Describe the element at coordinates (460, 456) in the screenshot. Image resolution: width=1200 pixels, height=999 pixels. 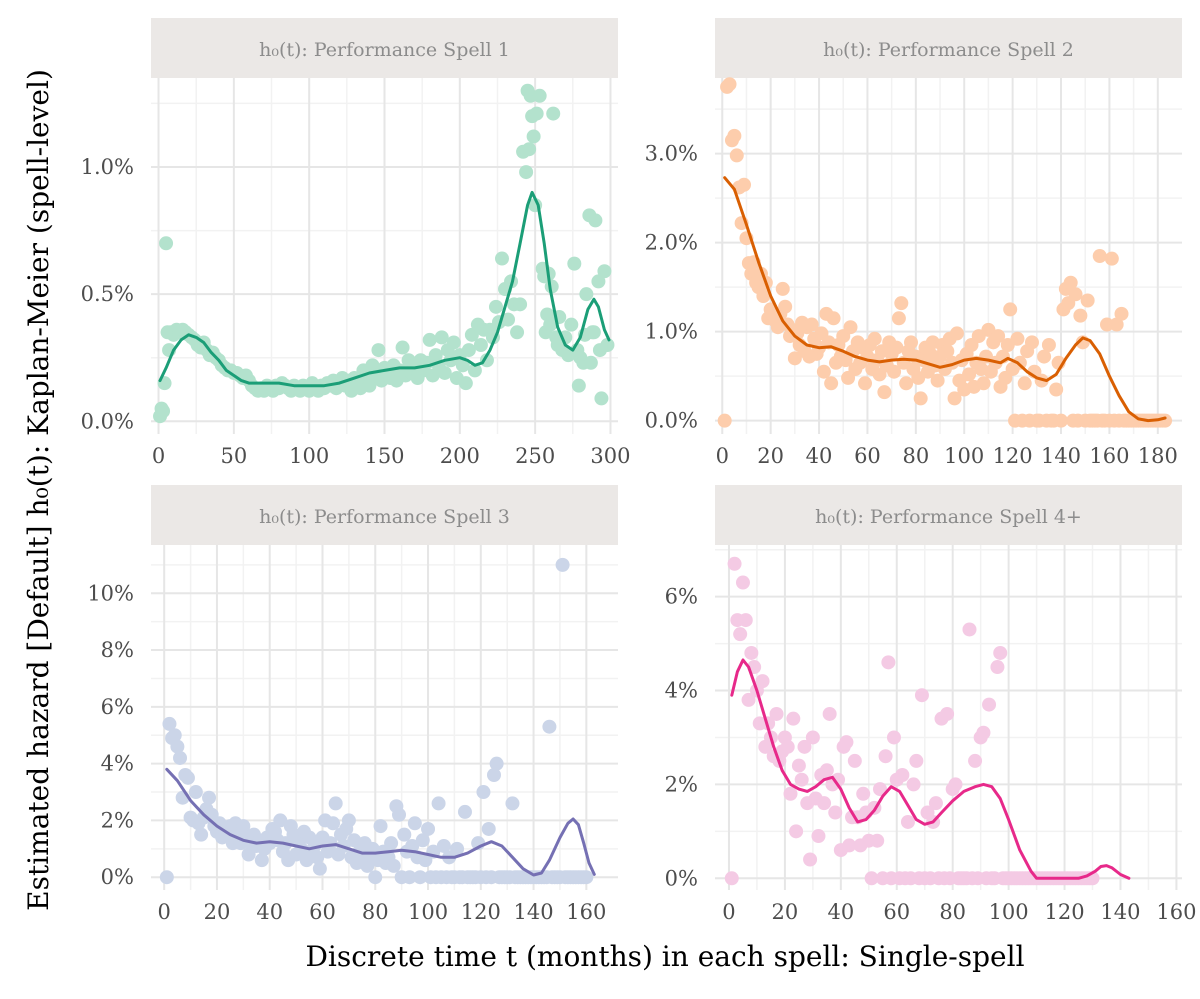
I see `x-tick-label: 200` at that location.